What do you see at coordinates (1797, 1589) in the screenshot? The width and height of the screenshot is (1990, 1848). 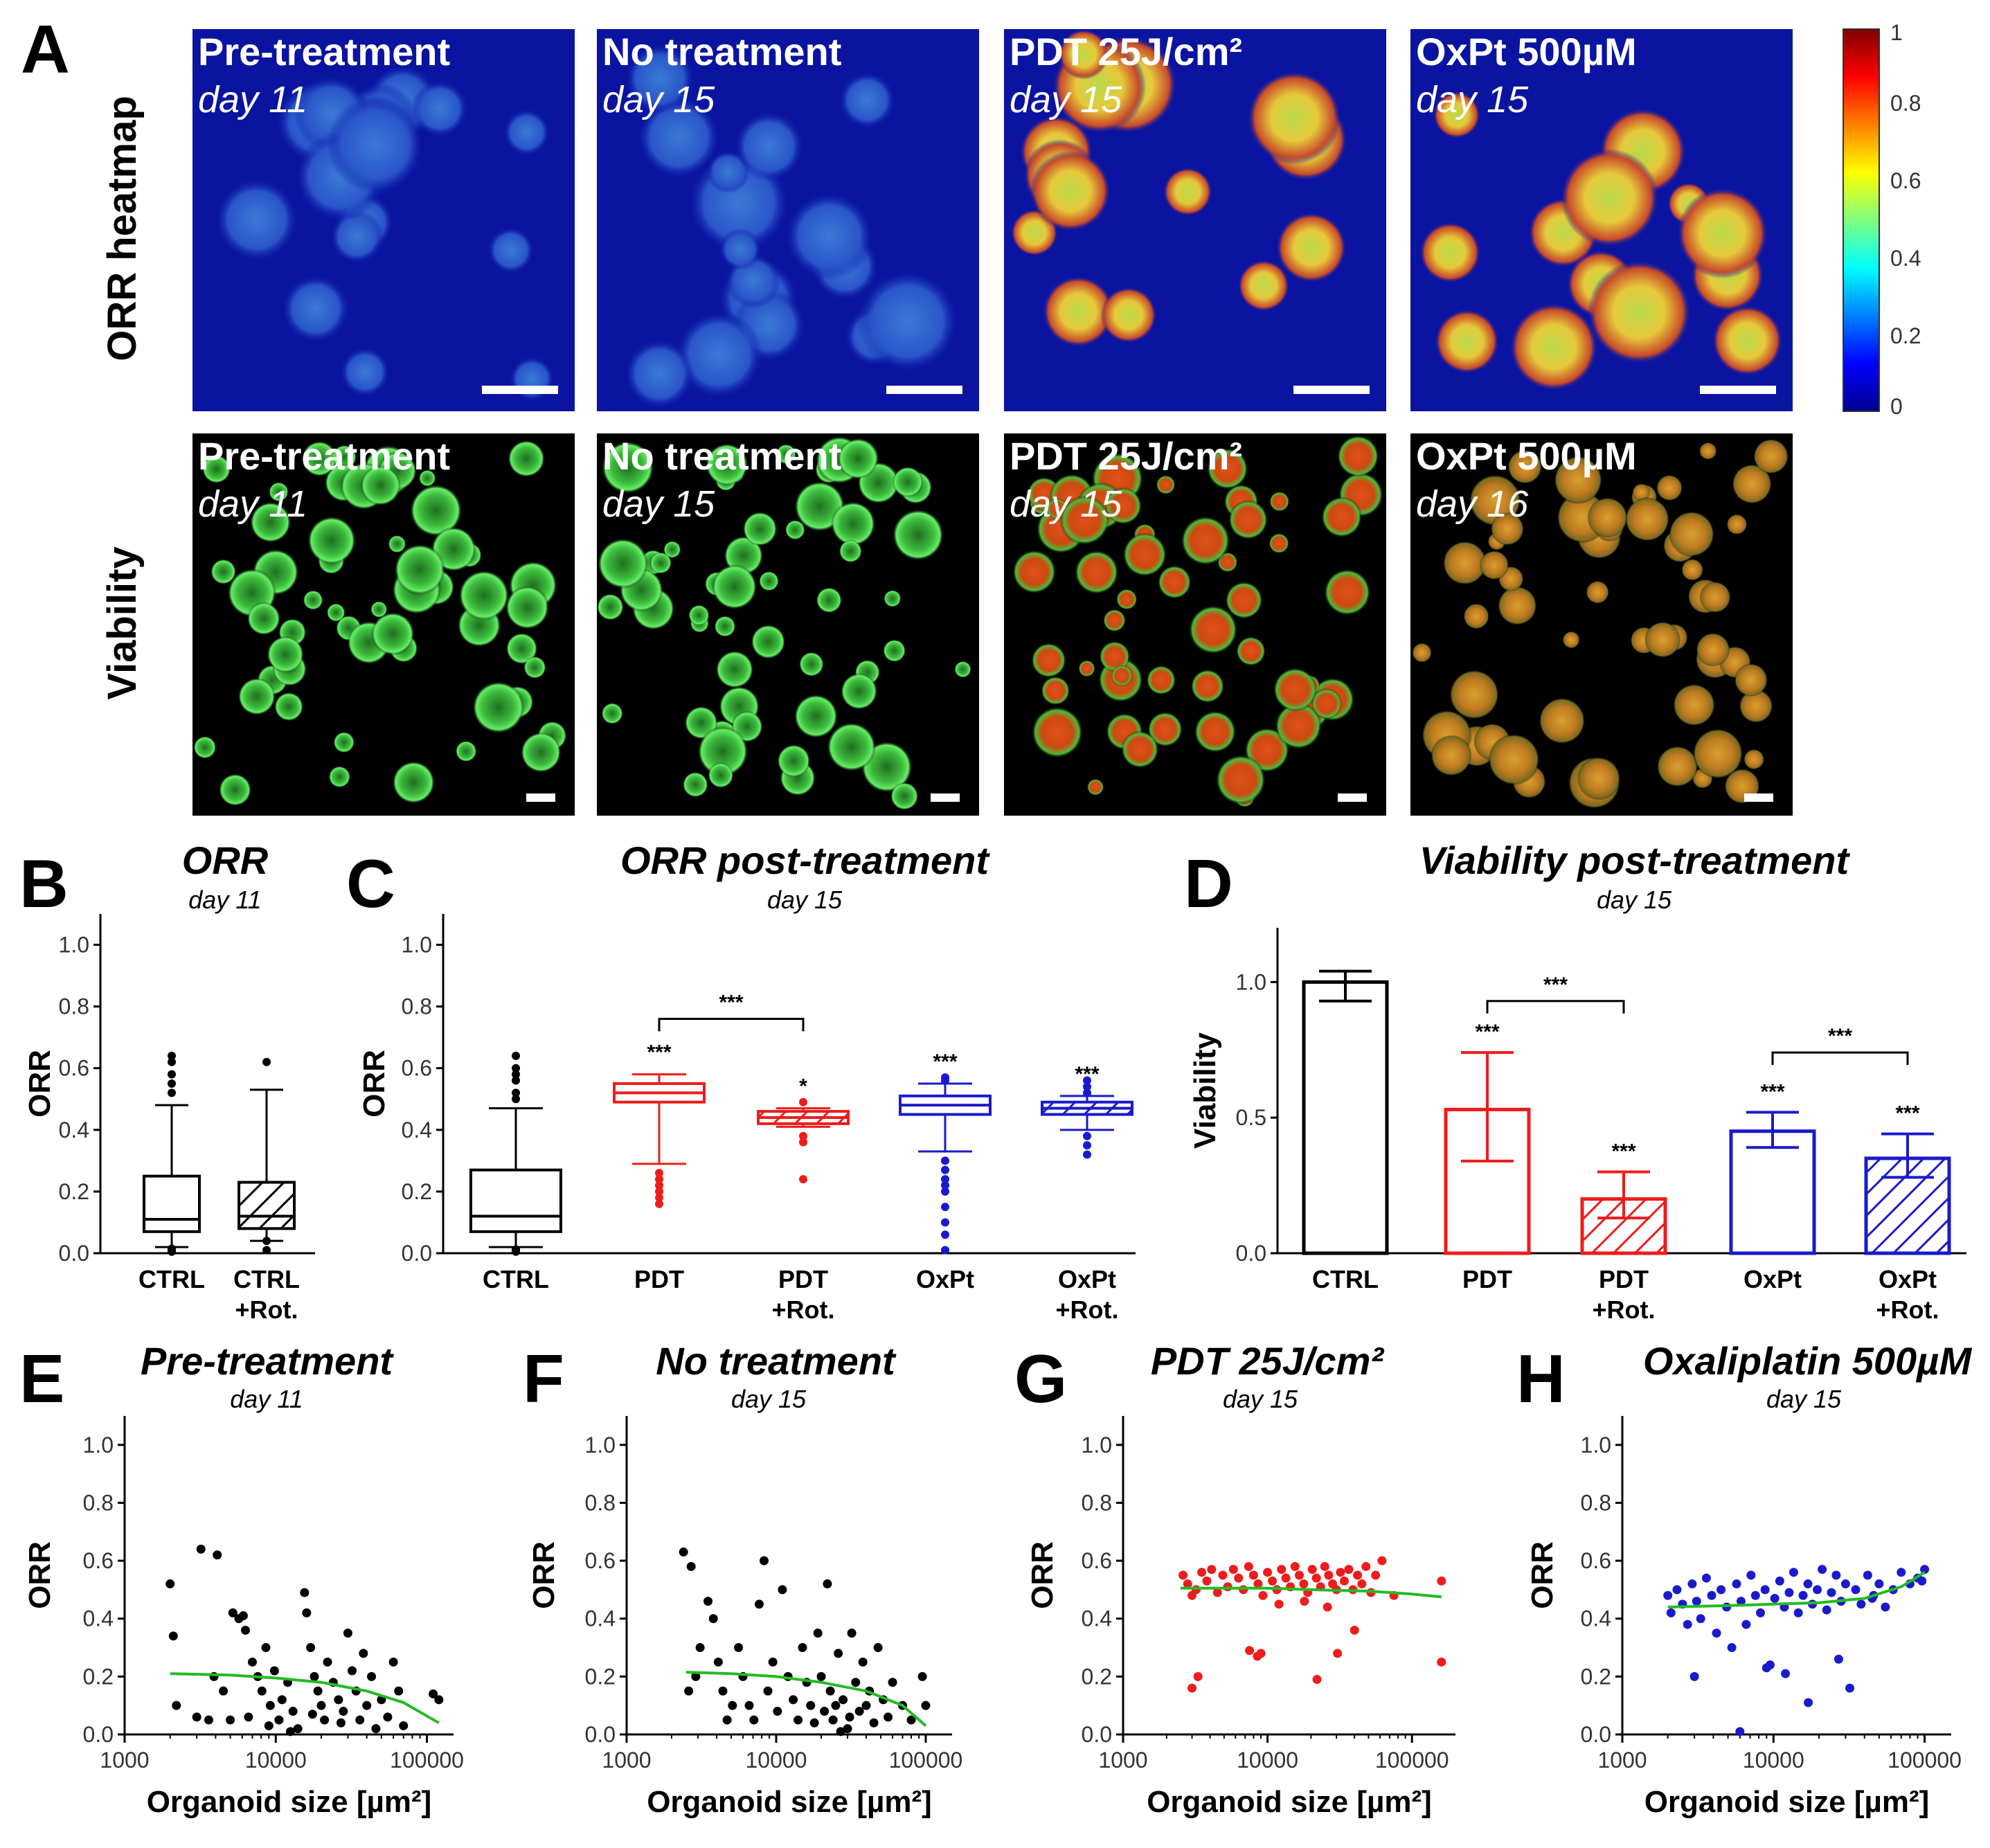 I see `fit-curve` at bounding box center [1797, 1589].